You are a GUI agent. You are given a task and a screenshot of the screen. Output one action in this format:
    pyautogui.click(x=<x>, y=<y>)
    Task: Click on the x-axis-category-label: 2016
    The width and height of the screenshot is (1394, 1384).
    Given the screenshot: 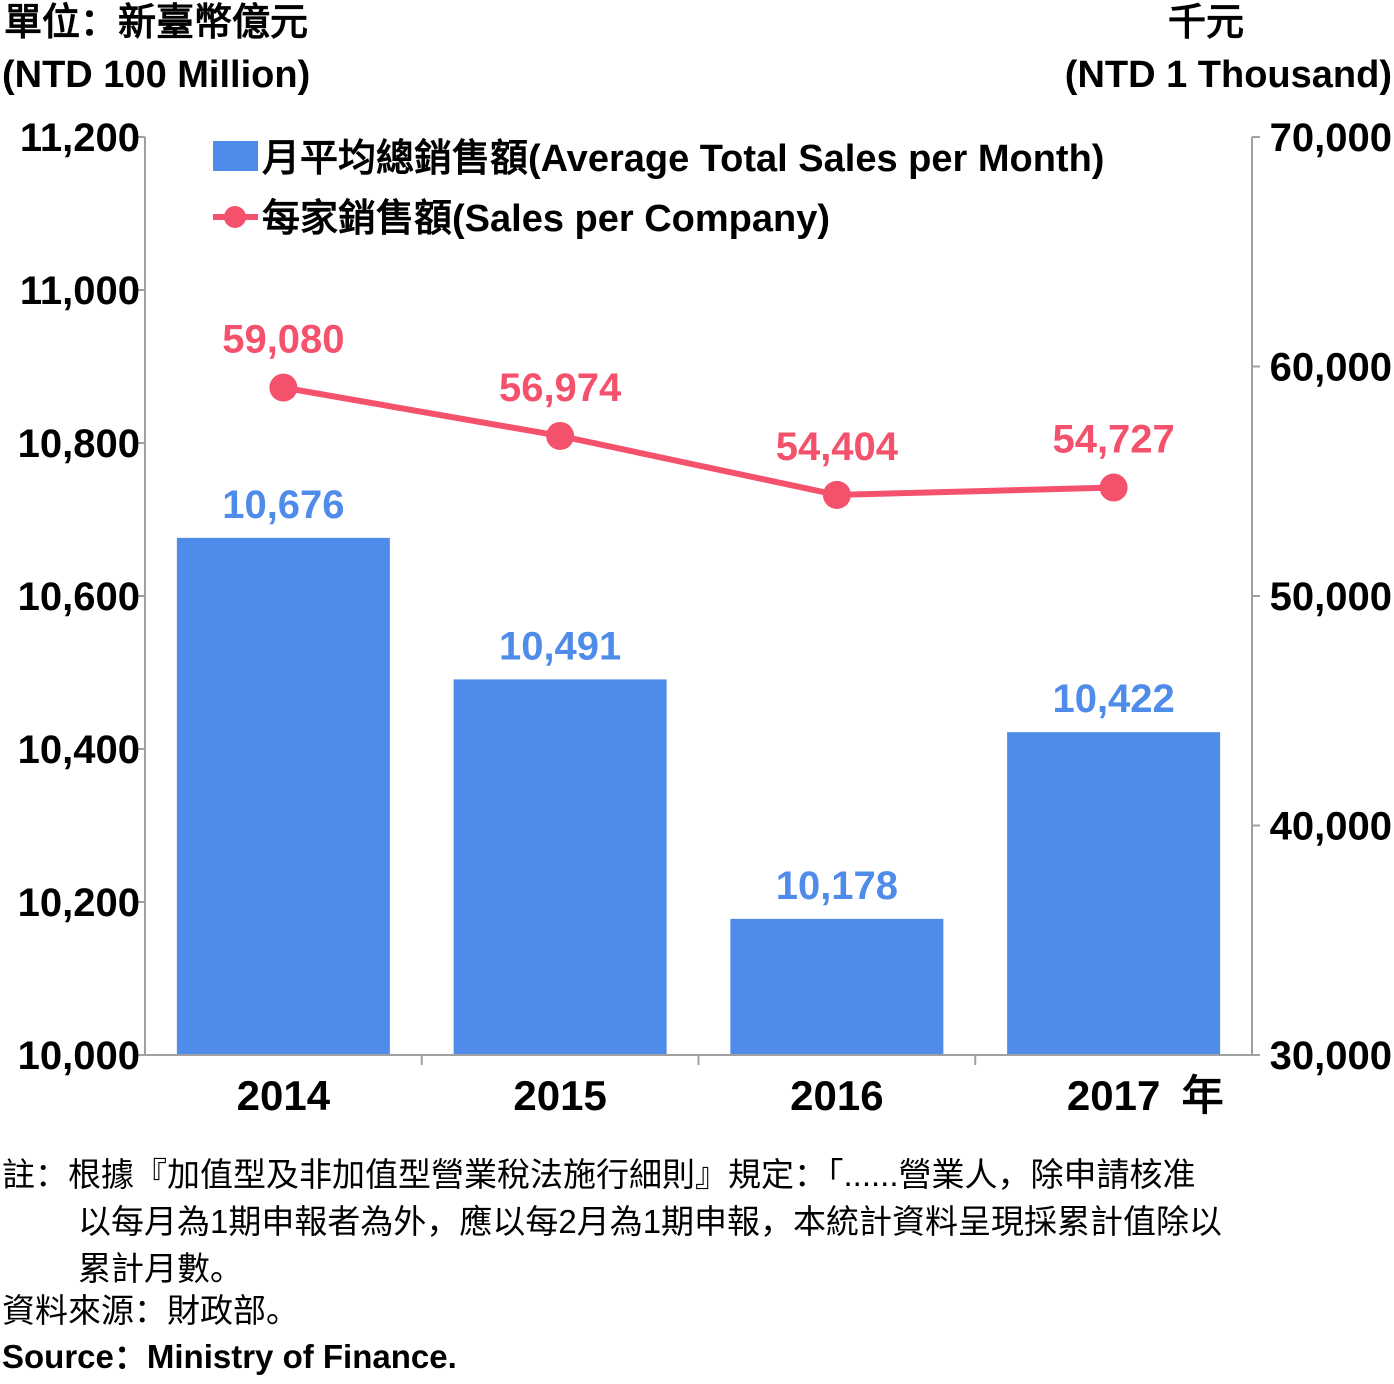 What is the action you would take?
    pyautogui.click(x=836, y=1095)
    